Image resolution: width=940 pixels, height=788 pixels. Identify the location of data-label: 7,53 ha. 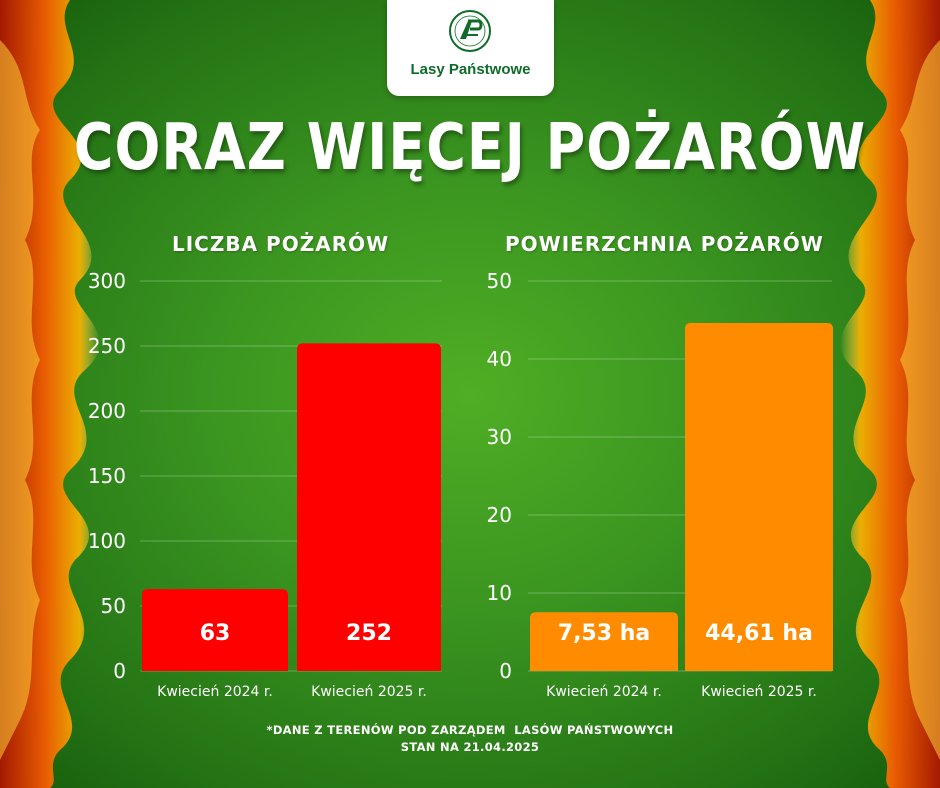
(604, 633).